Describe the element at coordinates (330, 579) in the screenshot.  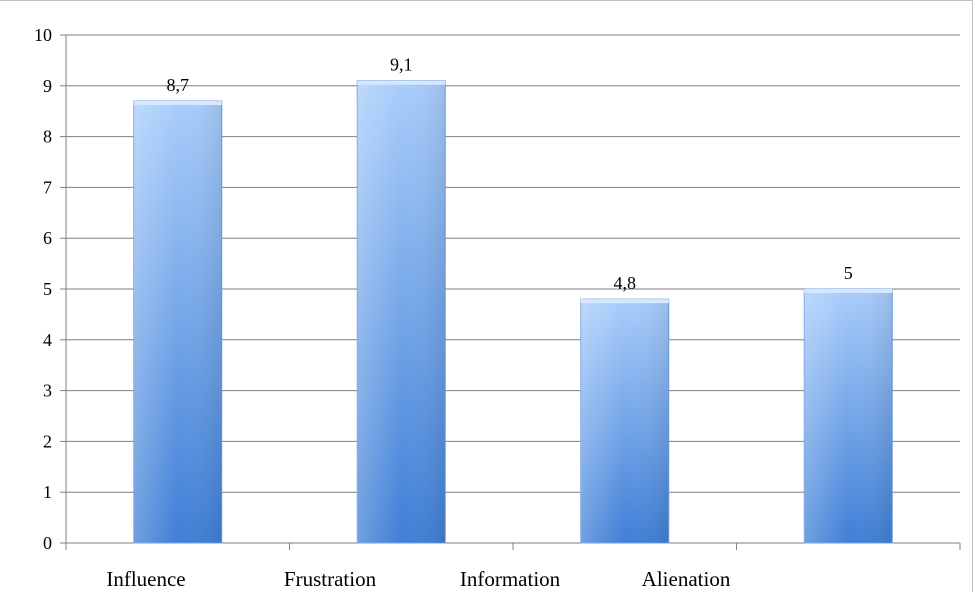
I see `x-category-label: Frustration` at that location.